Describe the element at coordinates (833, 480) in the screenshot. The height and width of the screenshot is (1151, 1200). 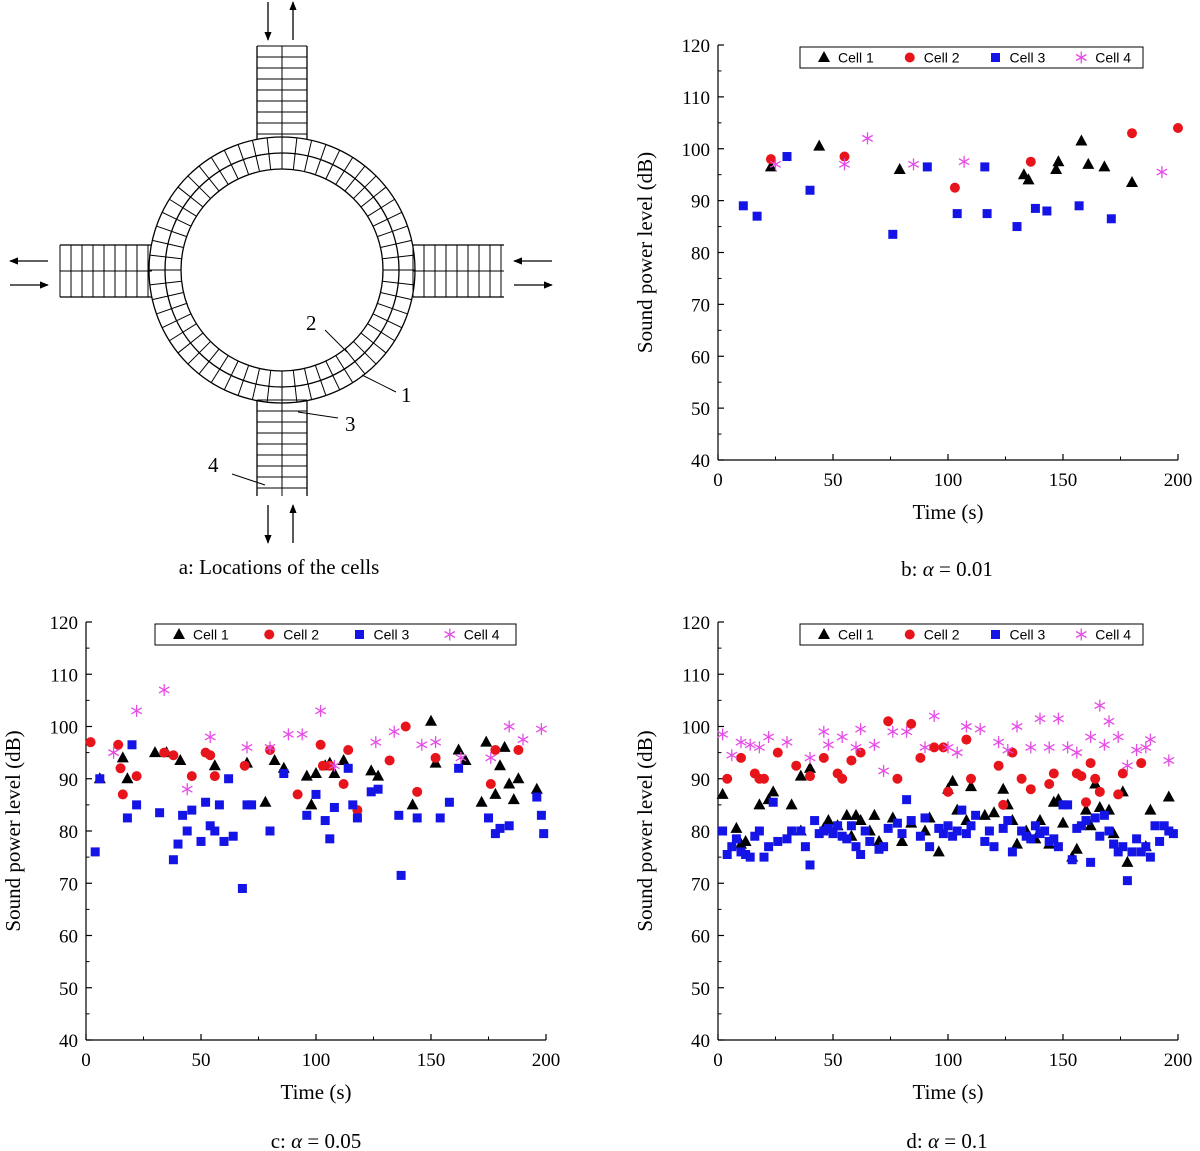
I see `x-tick-label: 50` at that location.